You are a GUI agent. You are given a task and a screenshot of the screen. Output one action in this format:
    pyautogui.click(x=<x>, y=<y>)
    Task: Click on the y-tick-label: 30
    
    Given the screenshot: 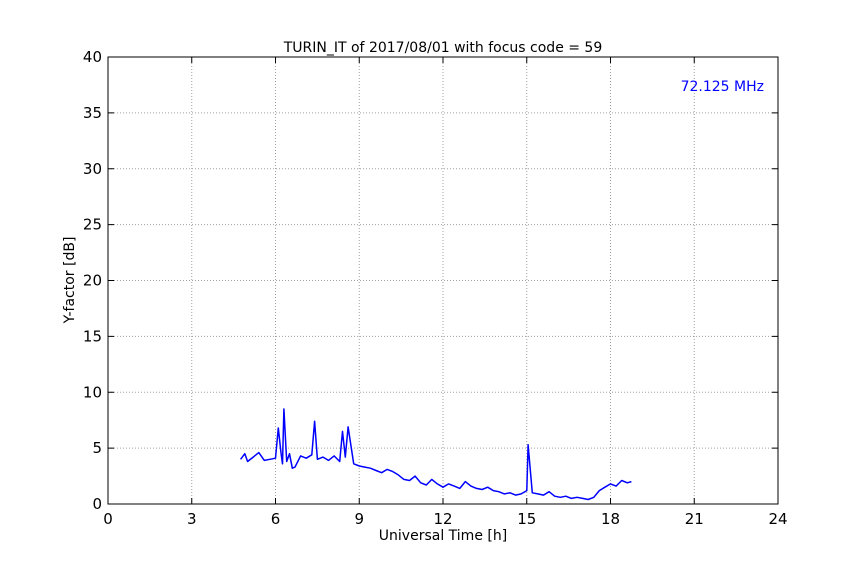 What is the action you would take?
    pyautogui.click(x=92, y=169)
    